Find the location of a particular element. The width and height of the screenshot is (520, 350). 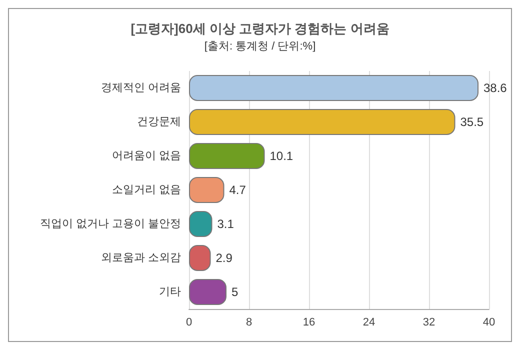

x-tick-label: 24 is located at coordinates (369, 322).